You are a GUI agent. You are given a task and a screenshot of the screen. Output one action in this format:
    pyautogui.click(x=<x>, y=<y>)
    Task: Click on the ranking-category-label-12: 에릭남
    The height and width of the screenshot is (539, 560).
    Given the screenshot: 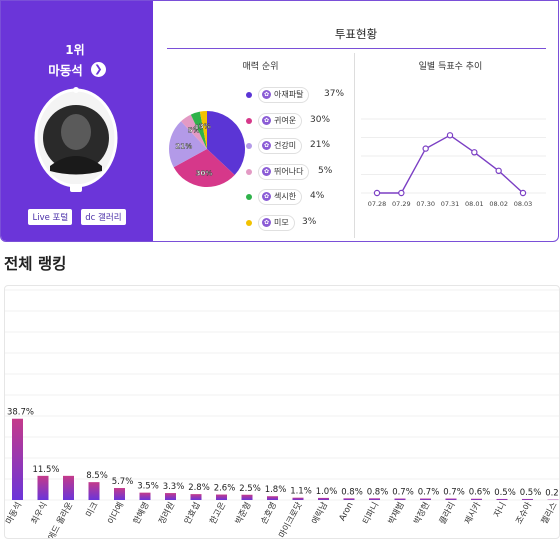 What is the action you would take?
    pyautogui.click(x=319, y=513)
    